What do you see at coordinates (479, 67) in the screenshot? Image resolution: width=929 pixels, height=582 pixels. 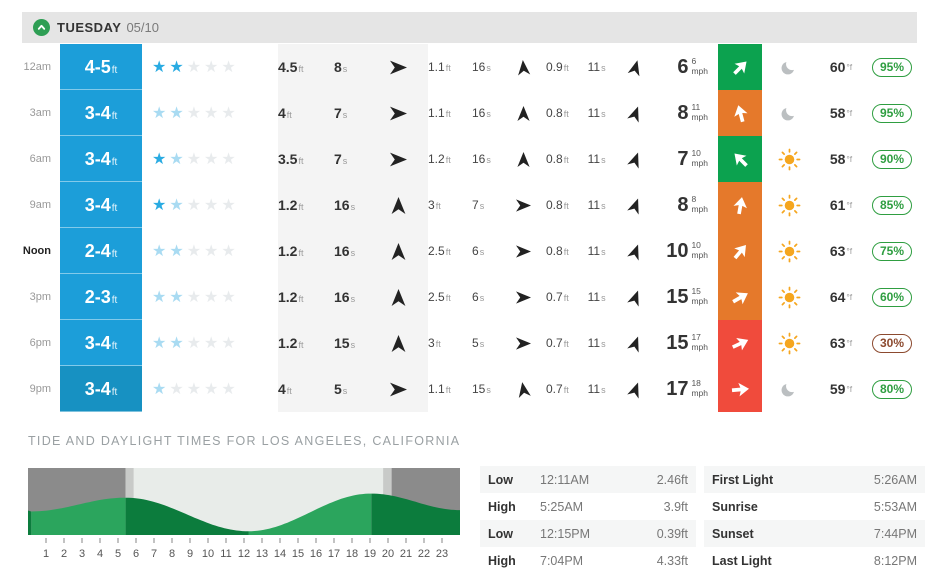 I see `secondary-swell-period: 16` at bounding box center [479, 67].